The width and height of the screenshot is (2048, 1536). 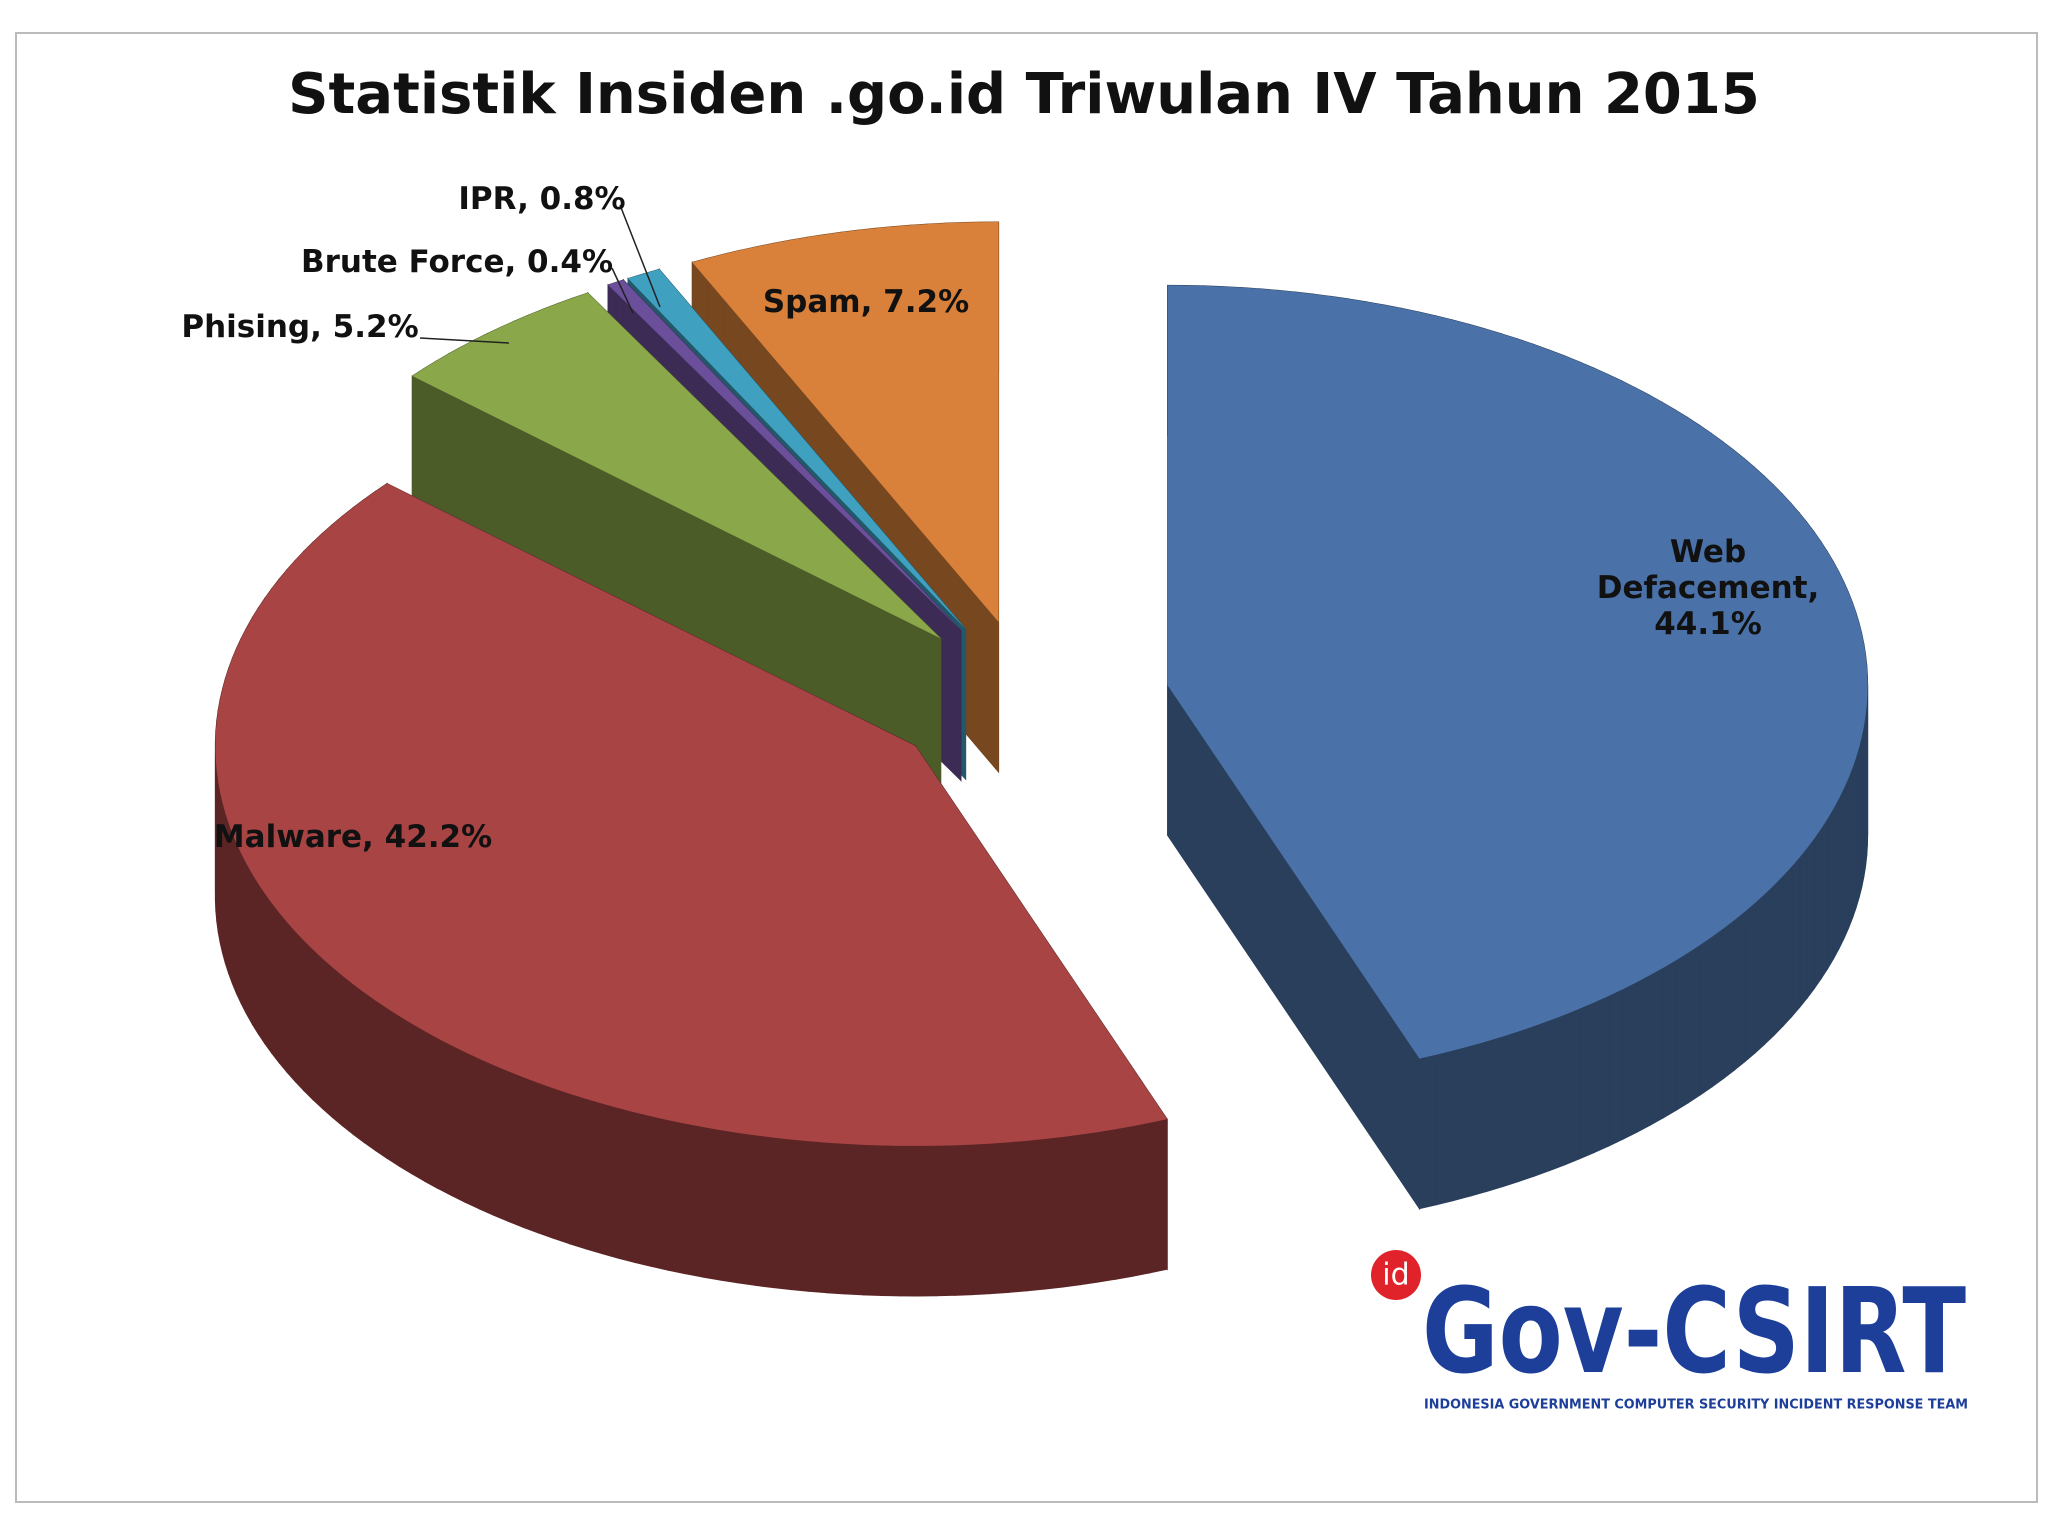 What do you see at coordinates (1708, 588) in the screenshot?
I see `data-label: Web Defacement, 44.1%` at bounding box center [1708, 588].